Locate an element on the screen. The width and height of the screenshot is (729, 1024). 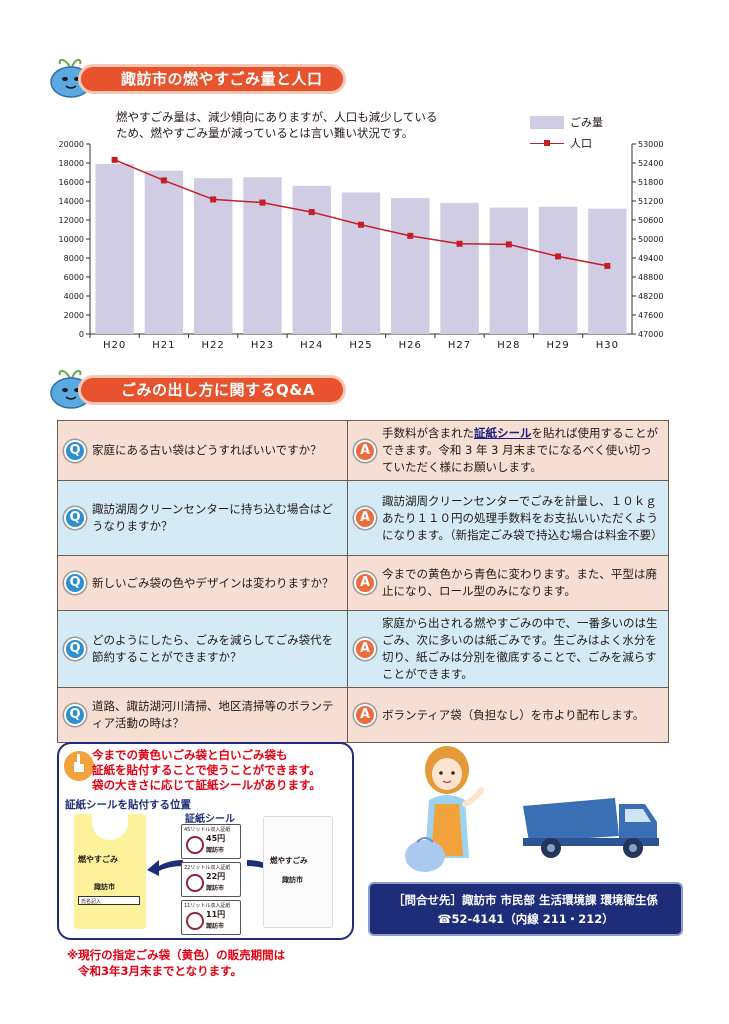
garbage-truck-icon is located at coordinates (591, 828).